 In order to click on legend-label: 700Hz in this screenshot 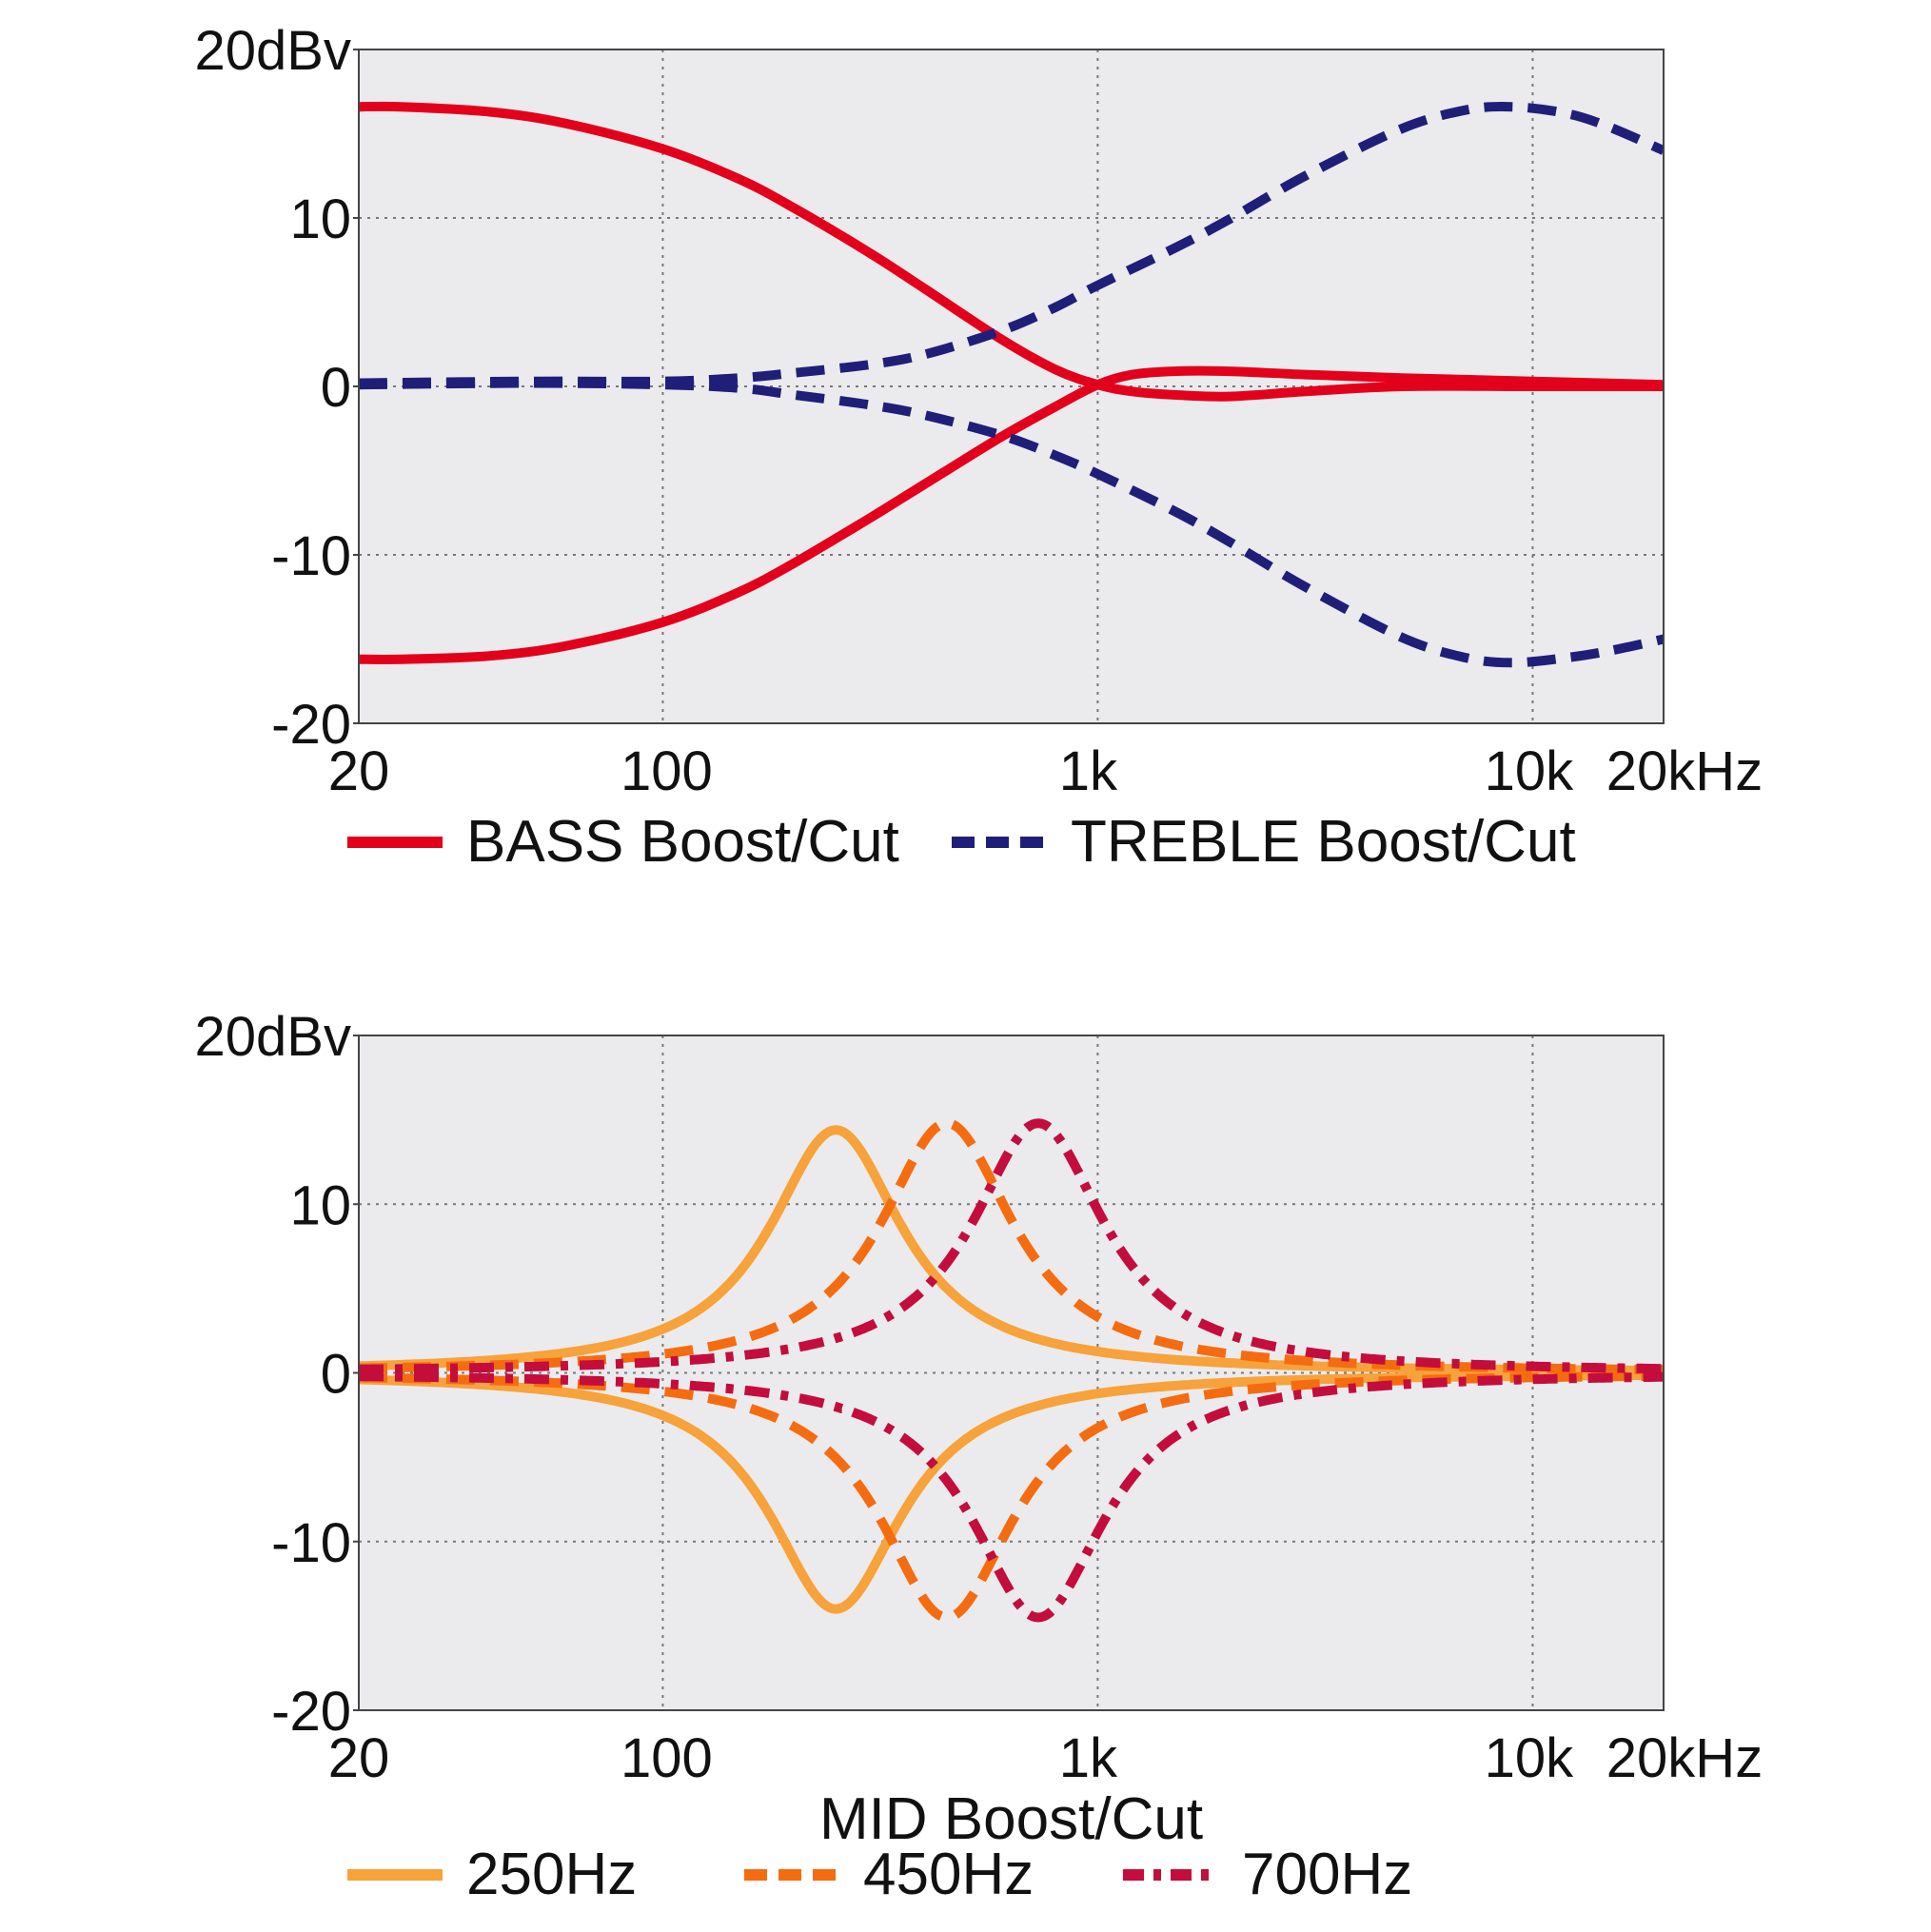, I will do `click(1327, 1874)`.